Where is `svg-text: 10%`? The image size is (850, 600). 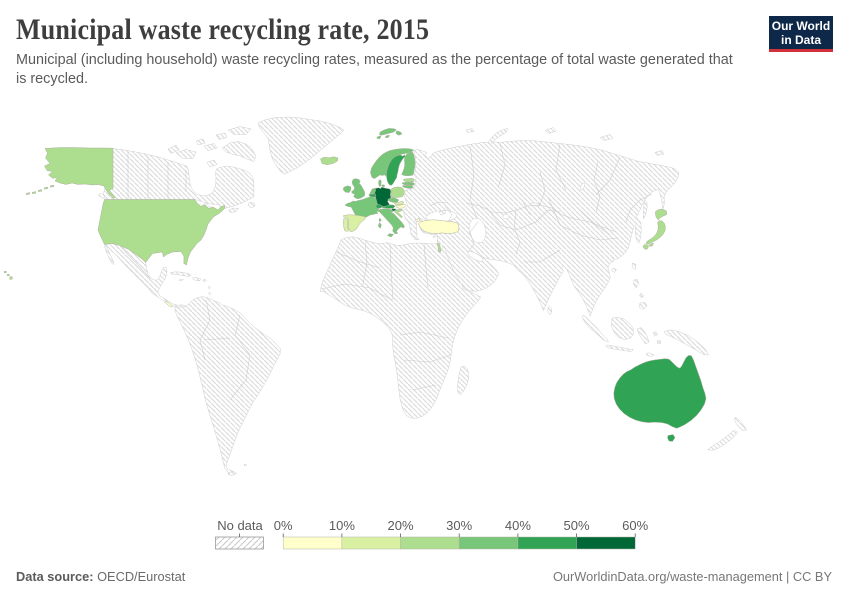
svg-text: 10% is located at coordinates (342, 525).